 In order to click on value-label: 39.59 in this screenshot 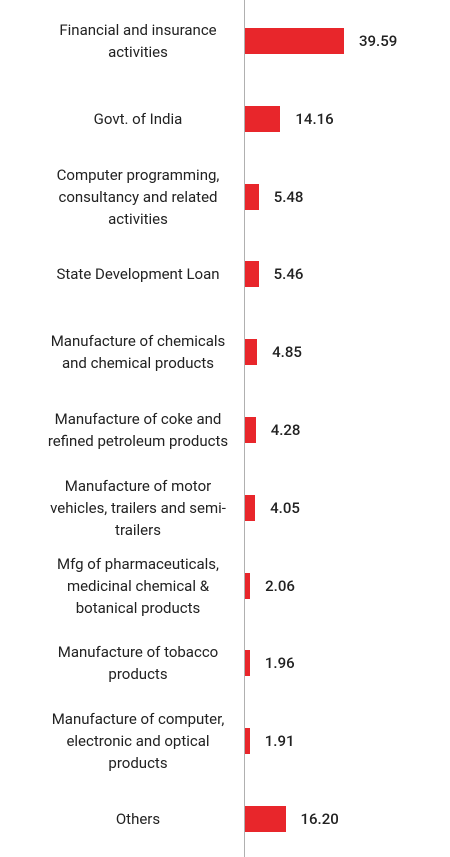, I will do `click(378, 41)`.